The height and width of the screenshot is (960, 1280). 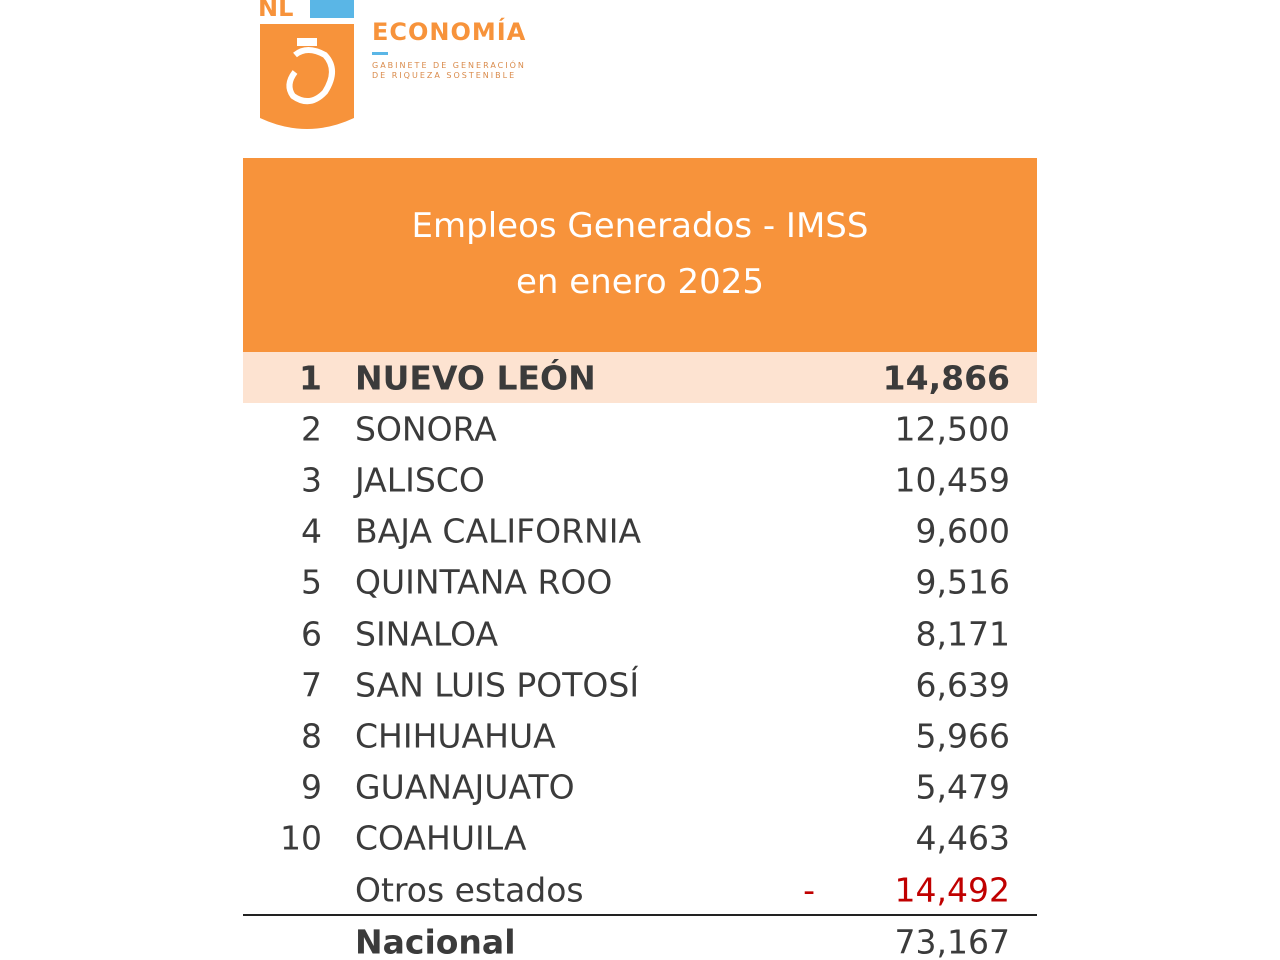 What do you see at coordinates (640, 582) in the screenshot?
I see `table-row: 5 QUINTANA ROO 9,516` at bounding box center [640, 582].